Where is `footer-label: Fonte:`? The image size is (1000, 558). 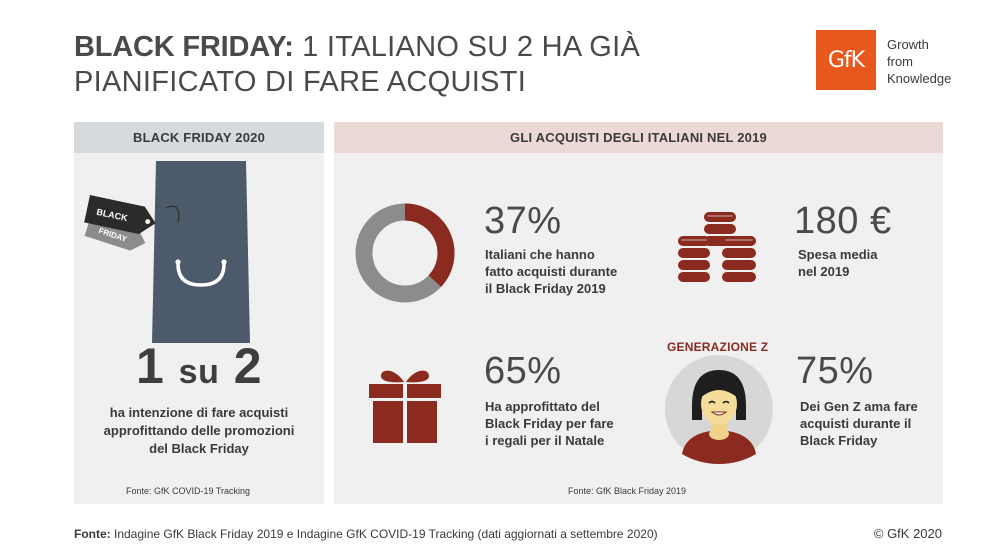 footer-label: Fonte: is located at coordinates (92, 534).